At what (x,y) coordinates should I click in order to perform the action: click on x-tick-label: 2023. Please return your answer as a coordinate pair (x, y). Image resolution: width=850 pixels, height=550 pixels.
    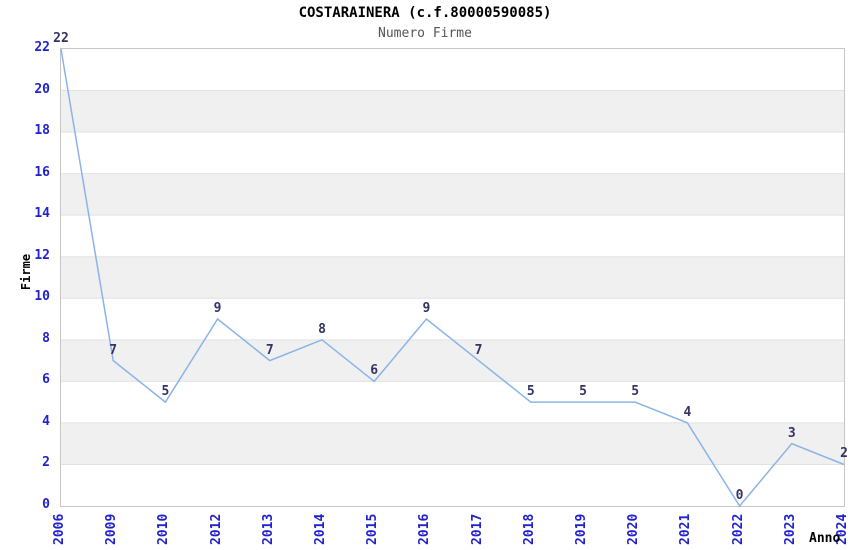
    Looking at the image, I should click on (790, 529).